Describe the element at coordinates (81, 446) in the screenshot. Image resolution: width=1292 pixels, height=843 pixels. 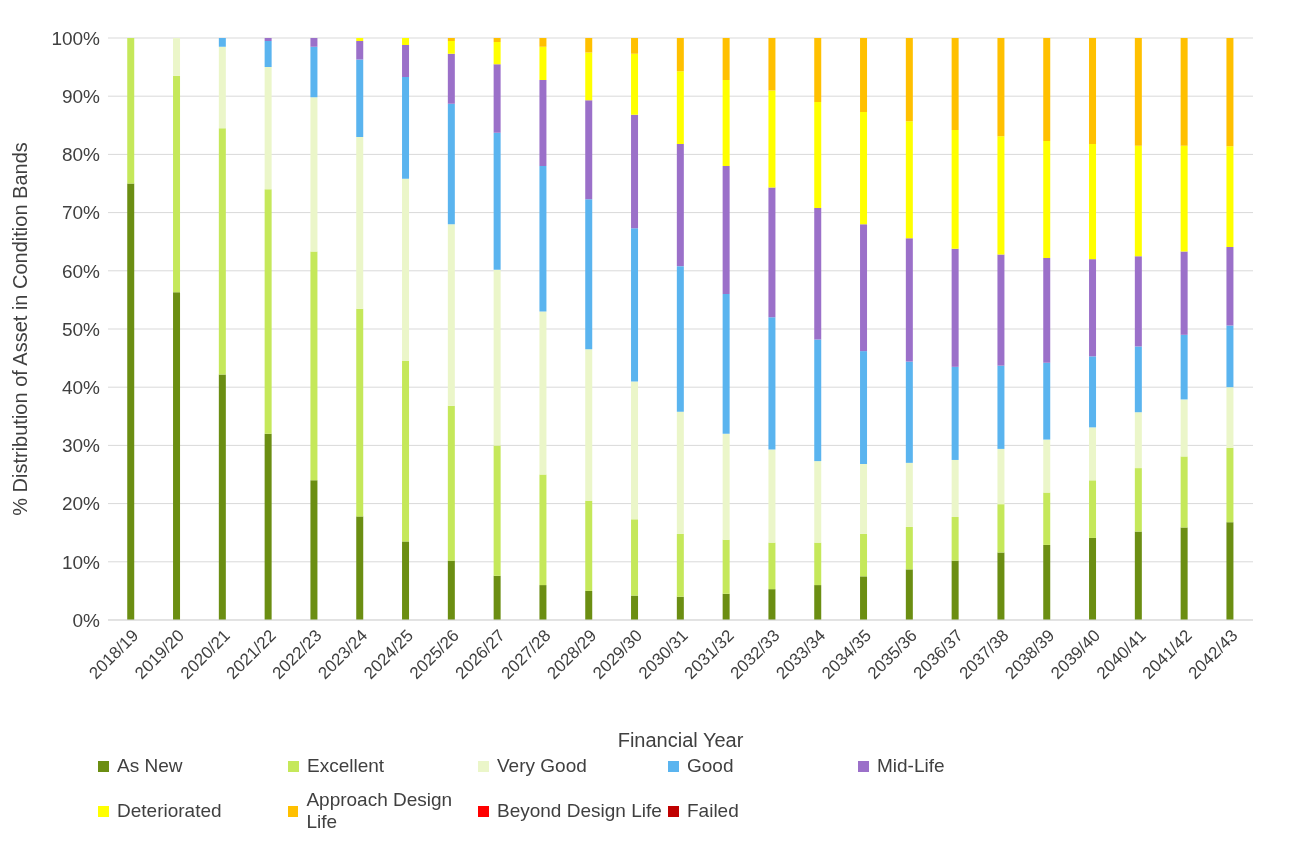
I see `y-tick-label: 30%` at that location.